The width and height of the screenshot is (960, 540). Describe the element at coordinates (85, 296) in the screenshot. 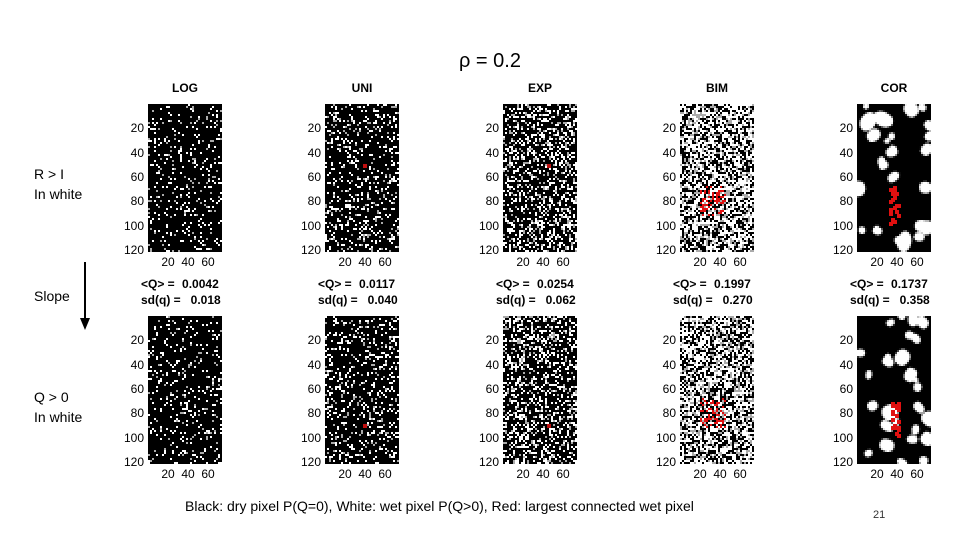

I see `down-arrow-icon` at that location.